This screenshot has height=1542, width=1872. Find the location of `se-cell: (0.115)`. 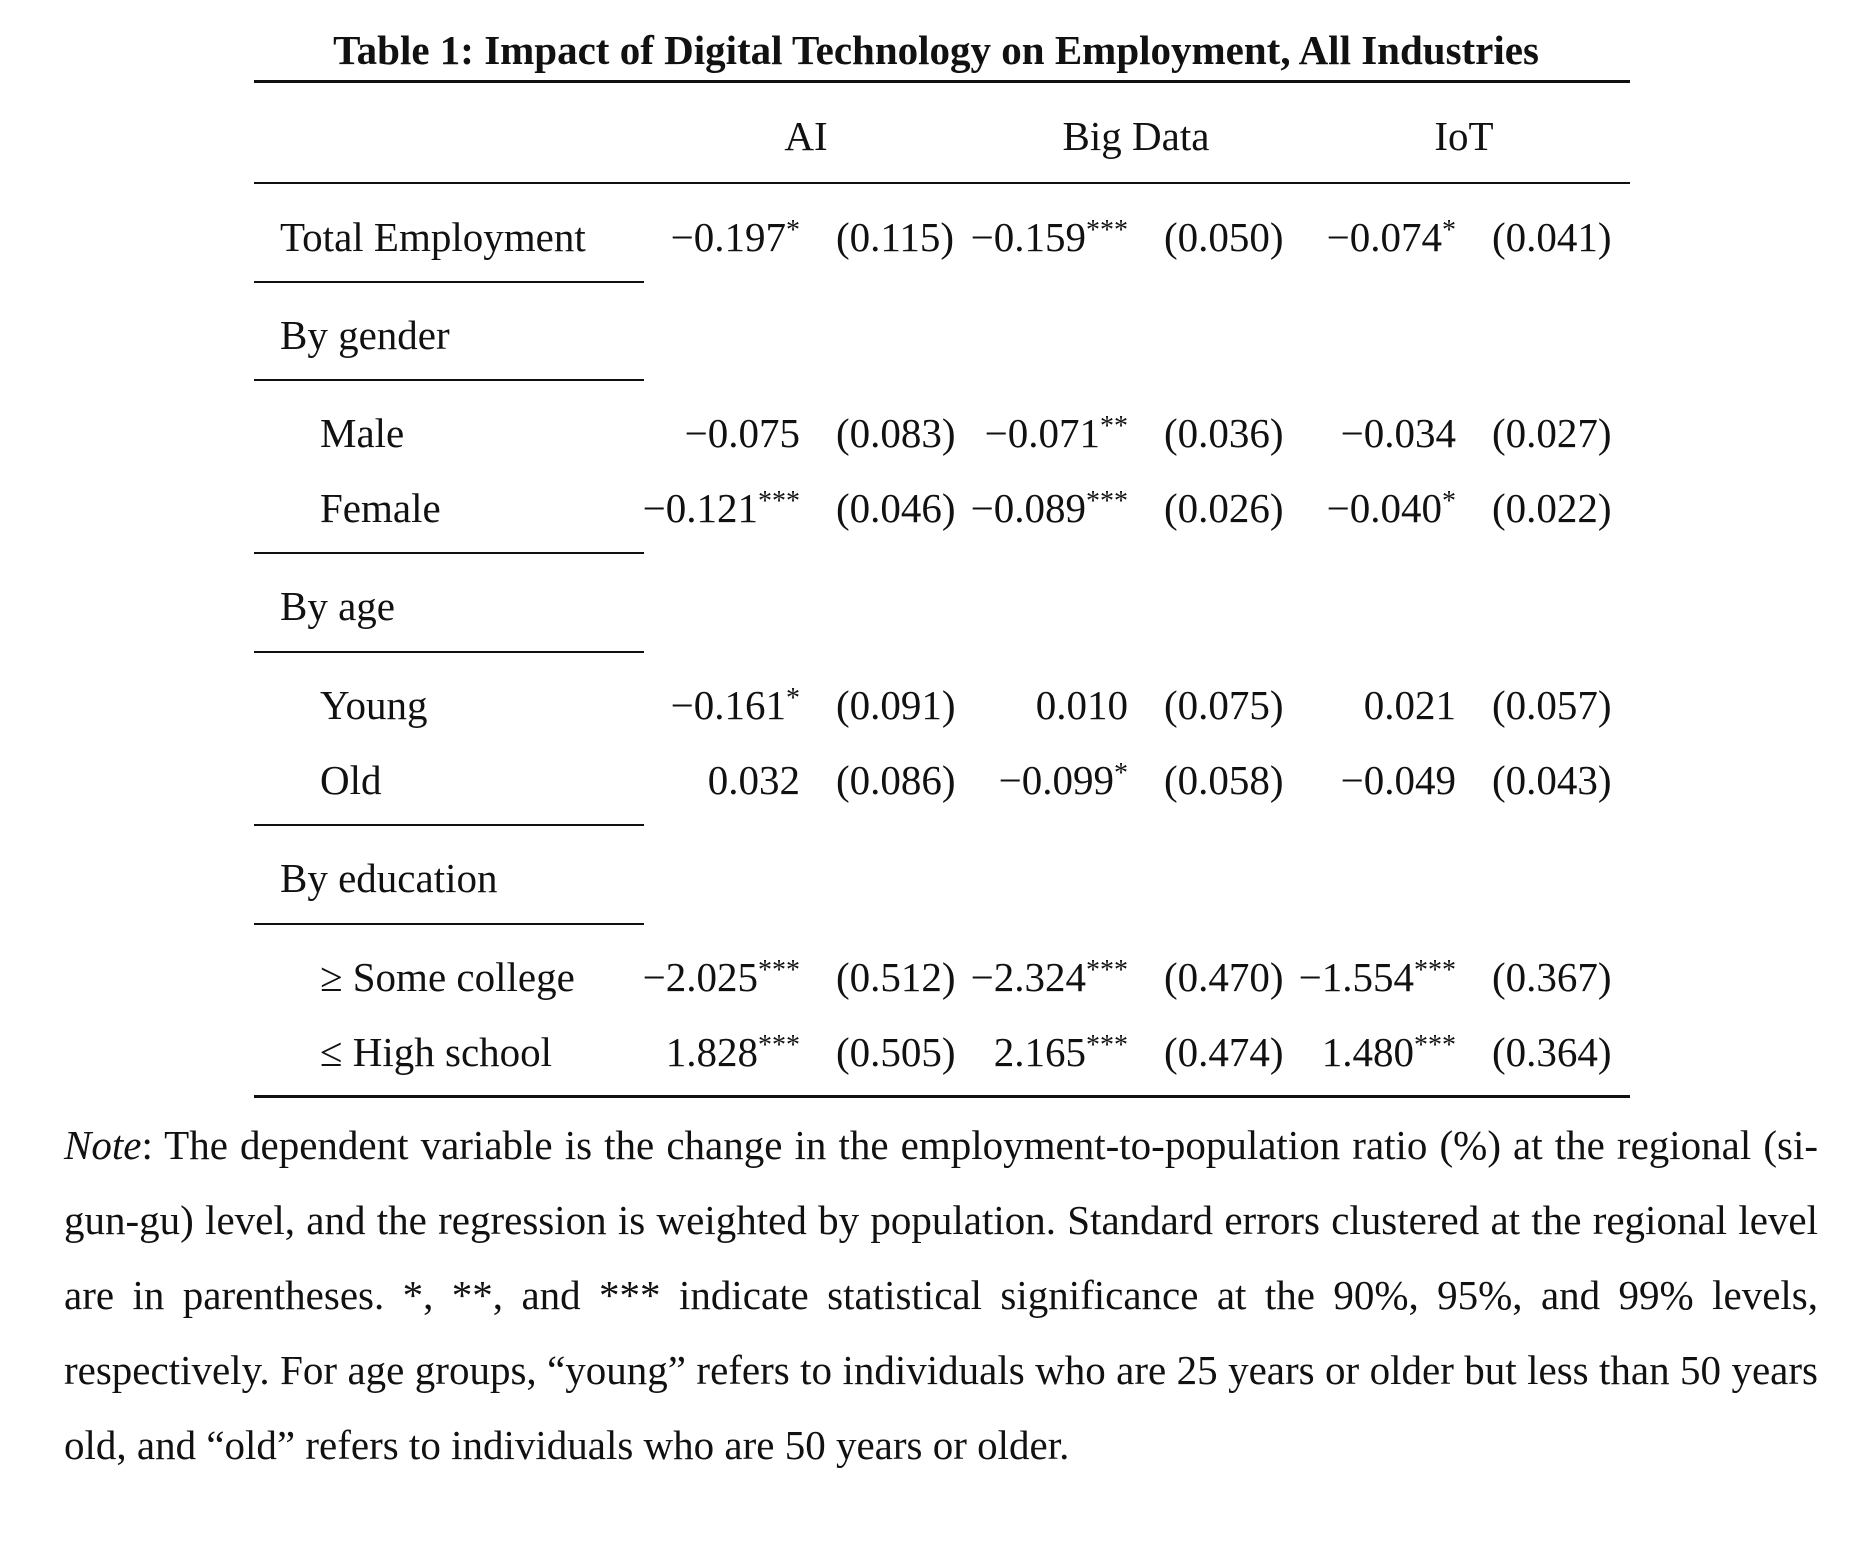

se-cell: (0.115) is located at coordinates (895, 237).